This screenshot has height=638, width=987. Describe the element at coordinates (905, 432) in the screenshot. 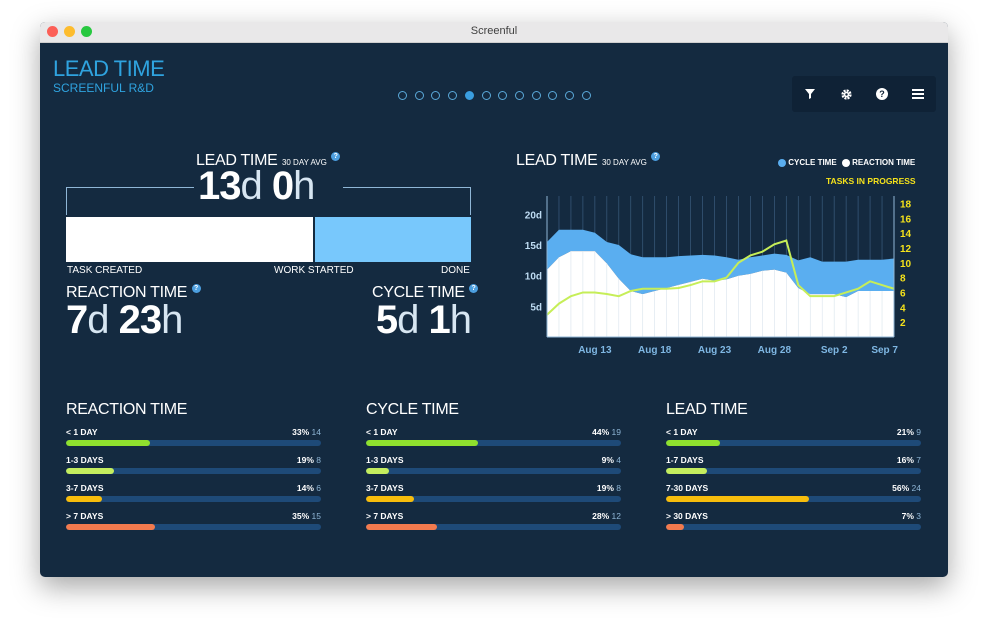

I see `distribution-percent: 21%` at that location.